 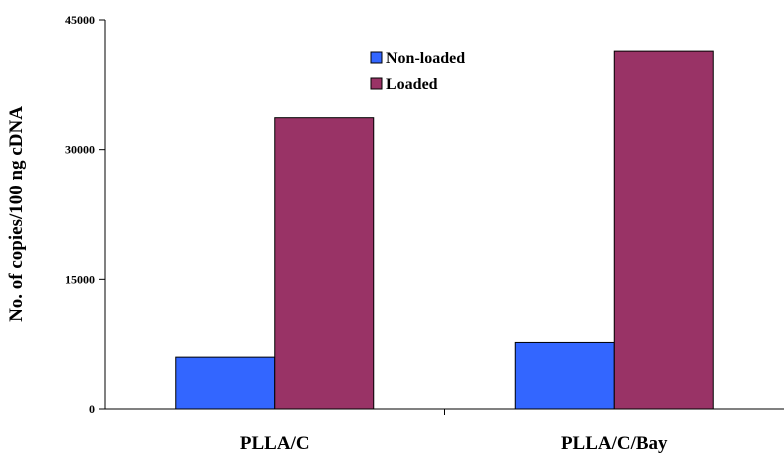 What do you see at coordinates (412, 84) in the screenshot?
I see `legend-label: Loaded` at bounding box center [412, 84].